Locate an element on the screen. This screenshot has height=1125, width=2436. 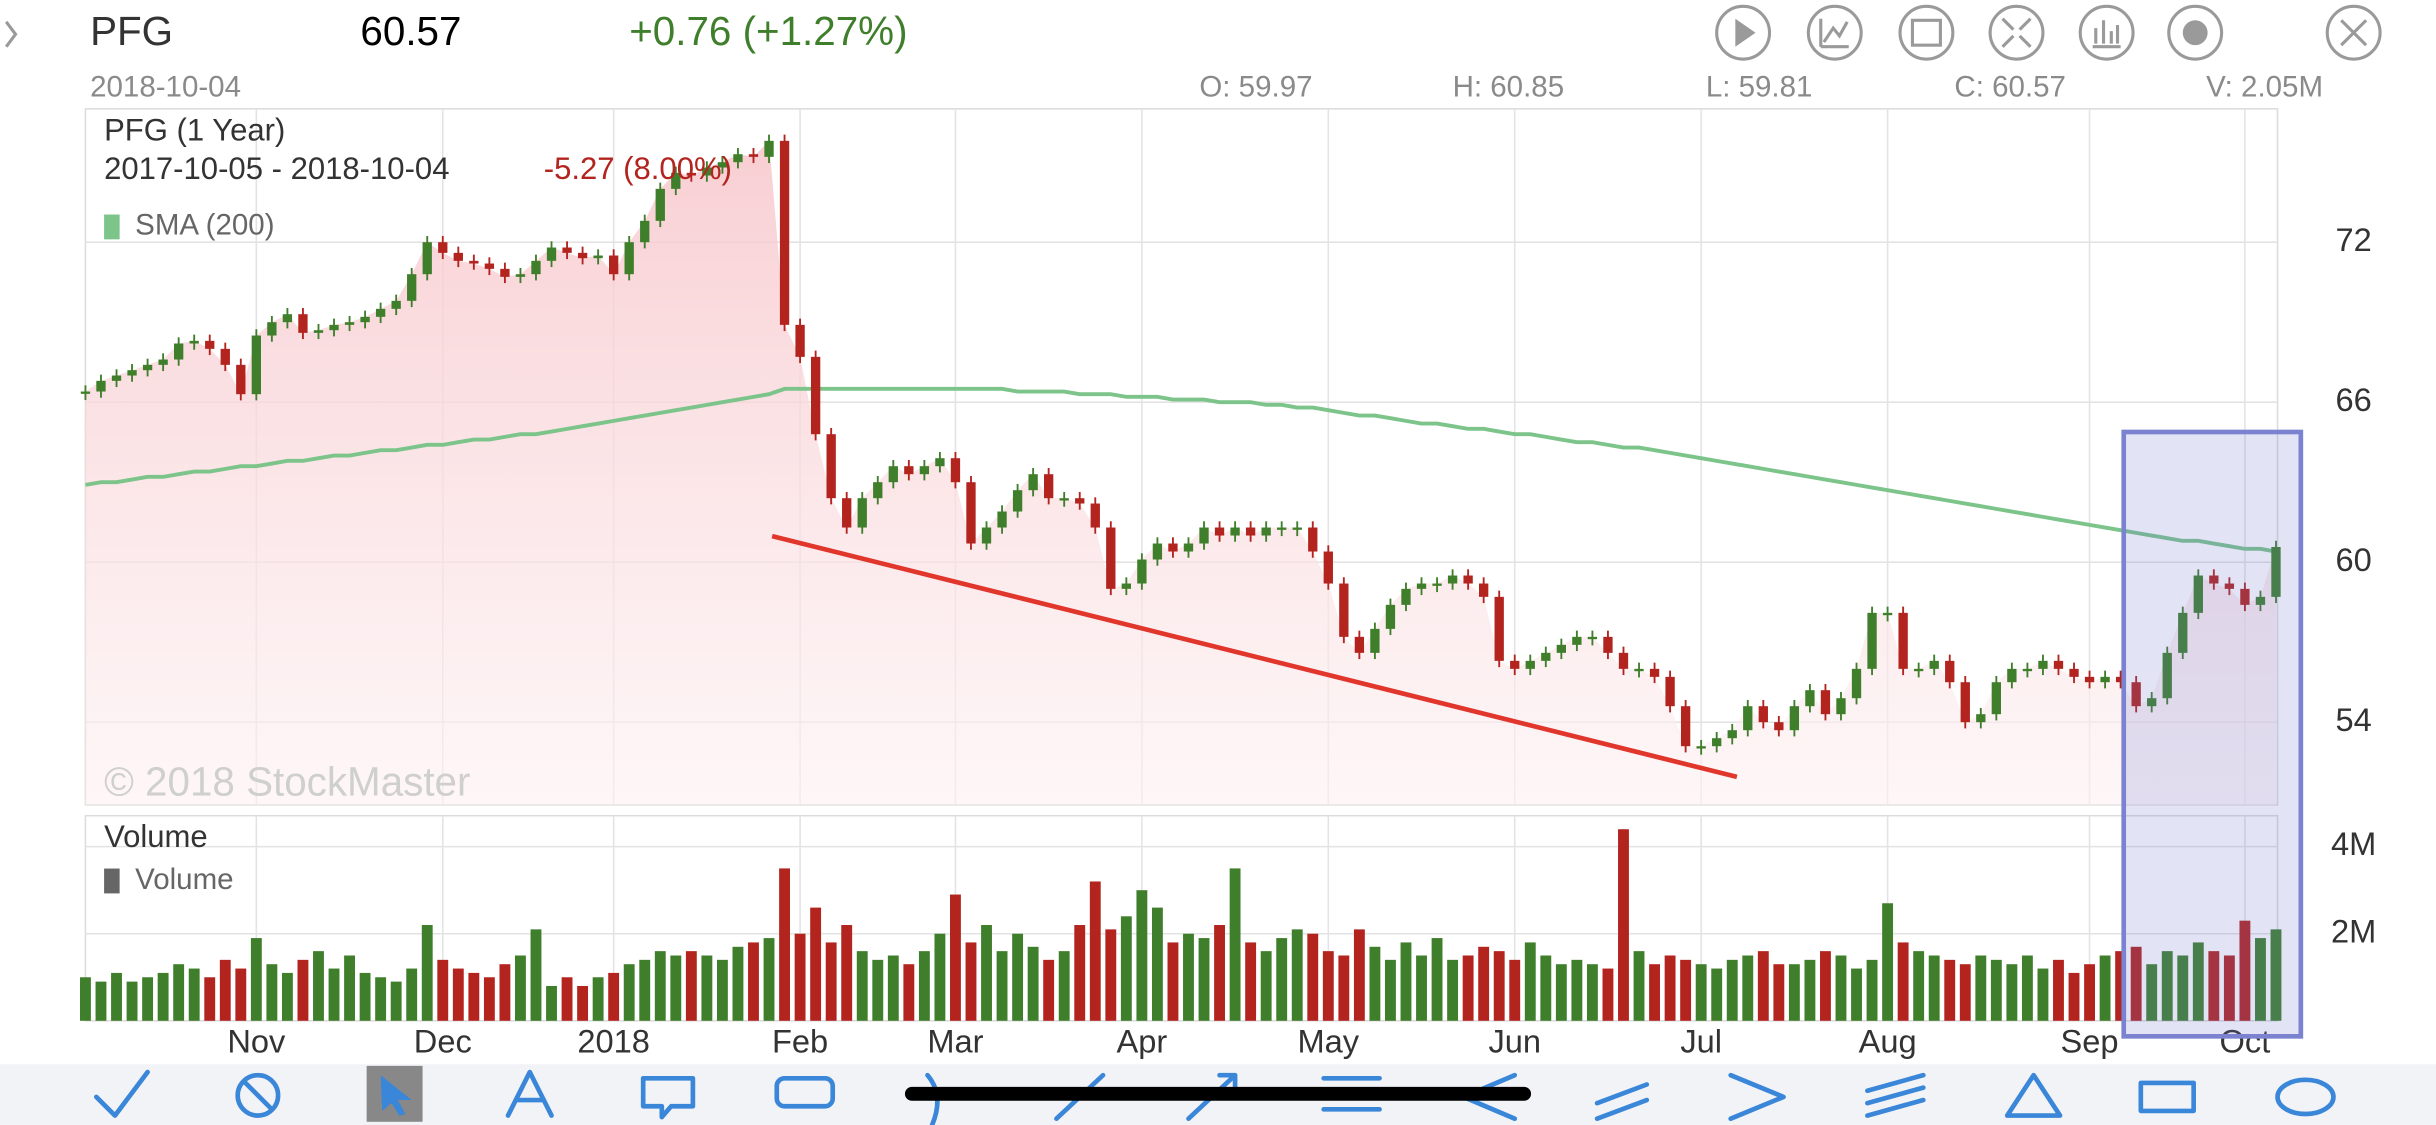
play-button is located at coordinates (1743, 32).